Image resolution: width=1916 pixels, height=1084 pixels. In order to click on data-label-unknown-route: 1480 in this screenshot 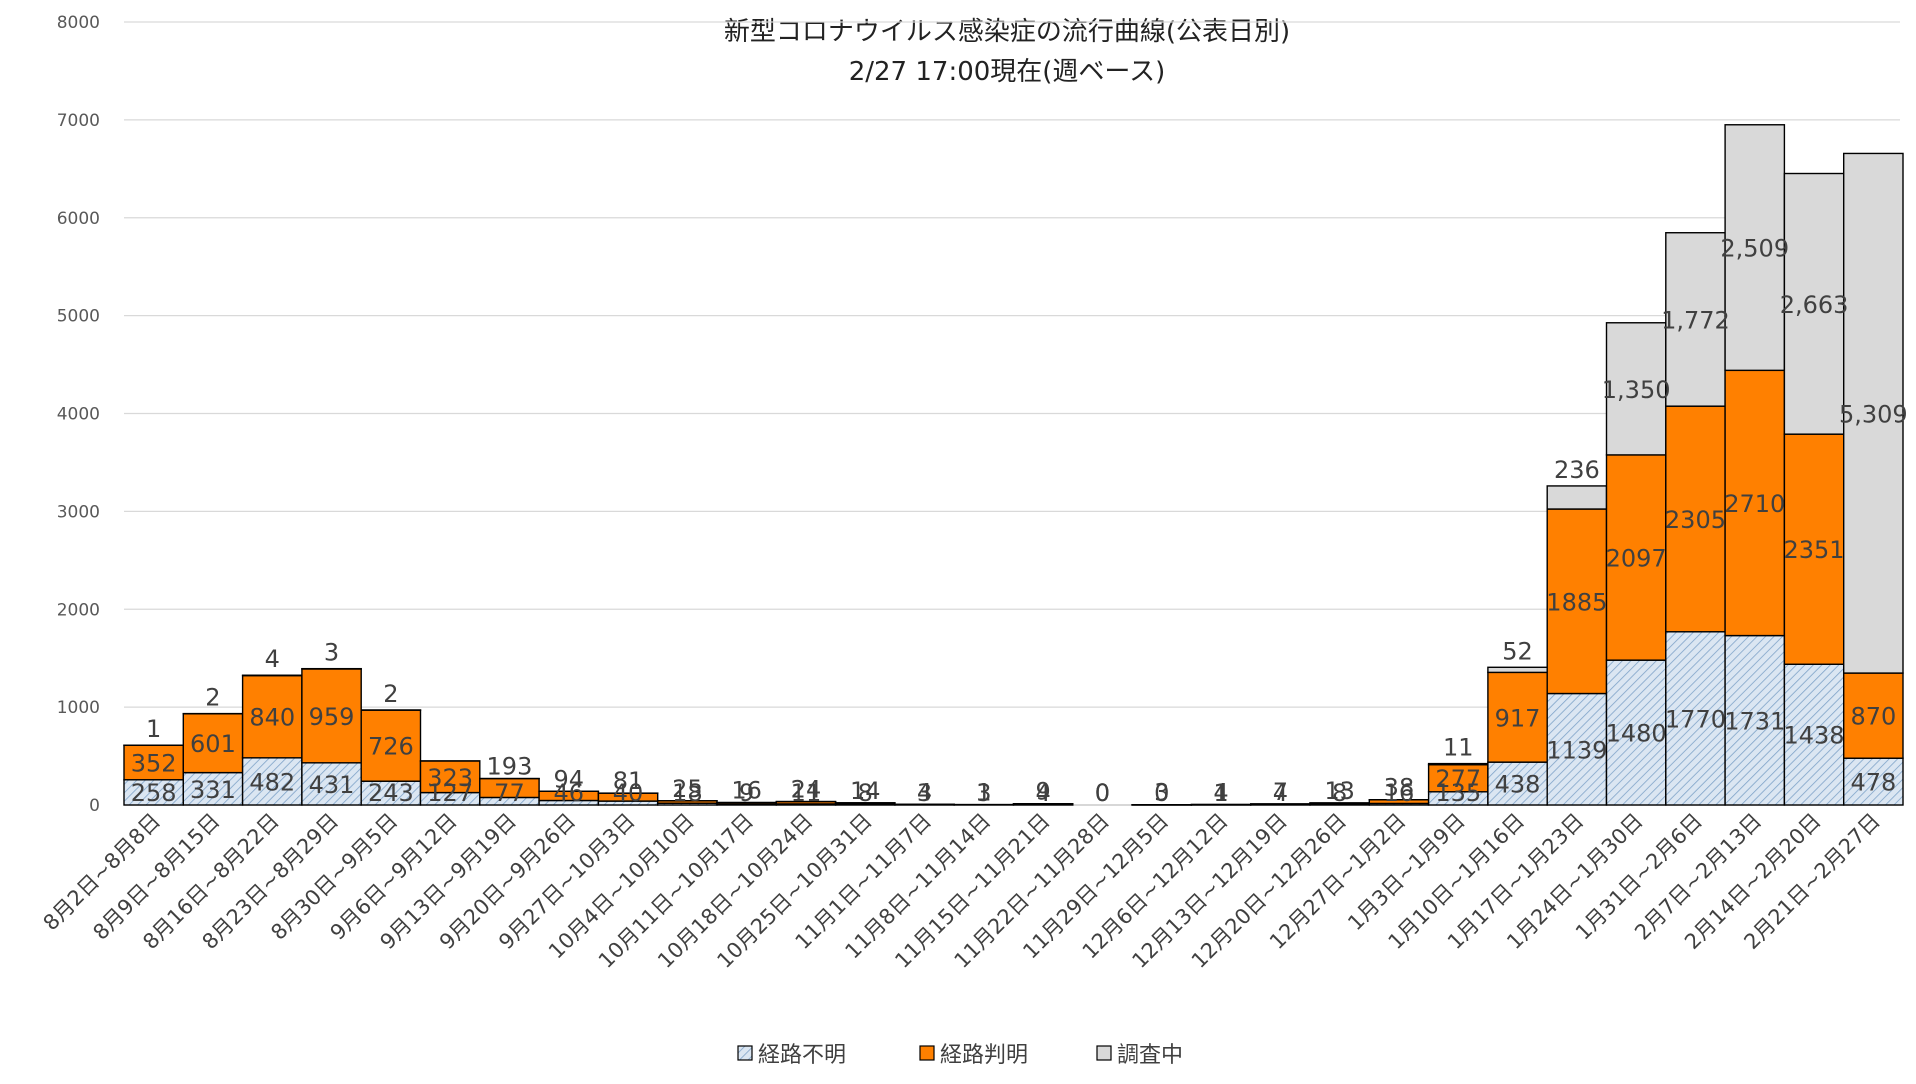, I will do `click(1636, 734)`.